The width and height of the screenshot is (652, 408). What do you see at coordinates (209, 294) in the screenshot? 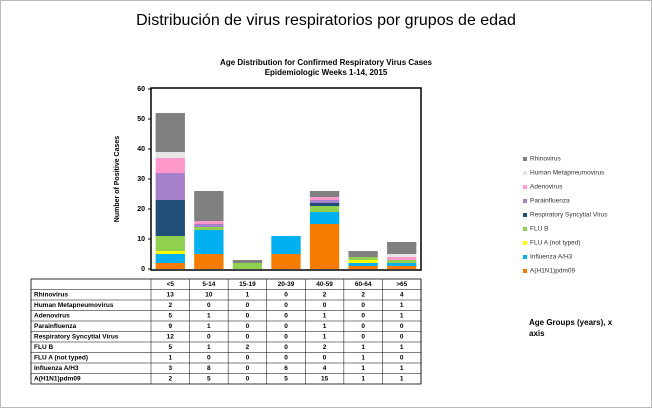
I see `table-cell: 10` at bounding box center [209, 294].